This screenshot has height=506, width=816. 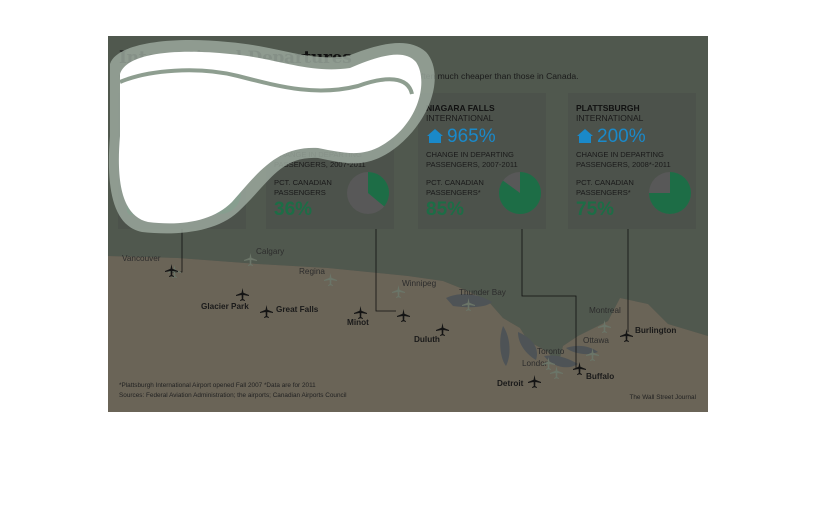 What do you see at coordinates (621, 136) in the screenshot?
I see `change-value: 200%` at bounding box center [621, 136].